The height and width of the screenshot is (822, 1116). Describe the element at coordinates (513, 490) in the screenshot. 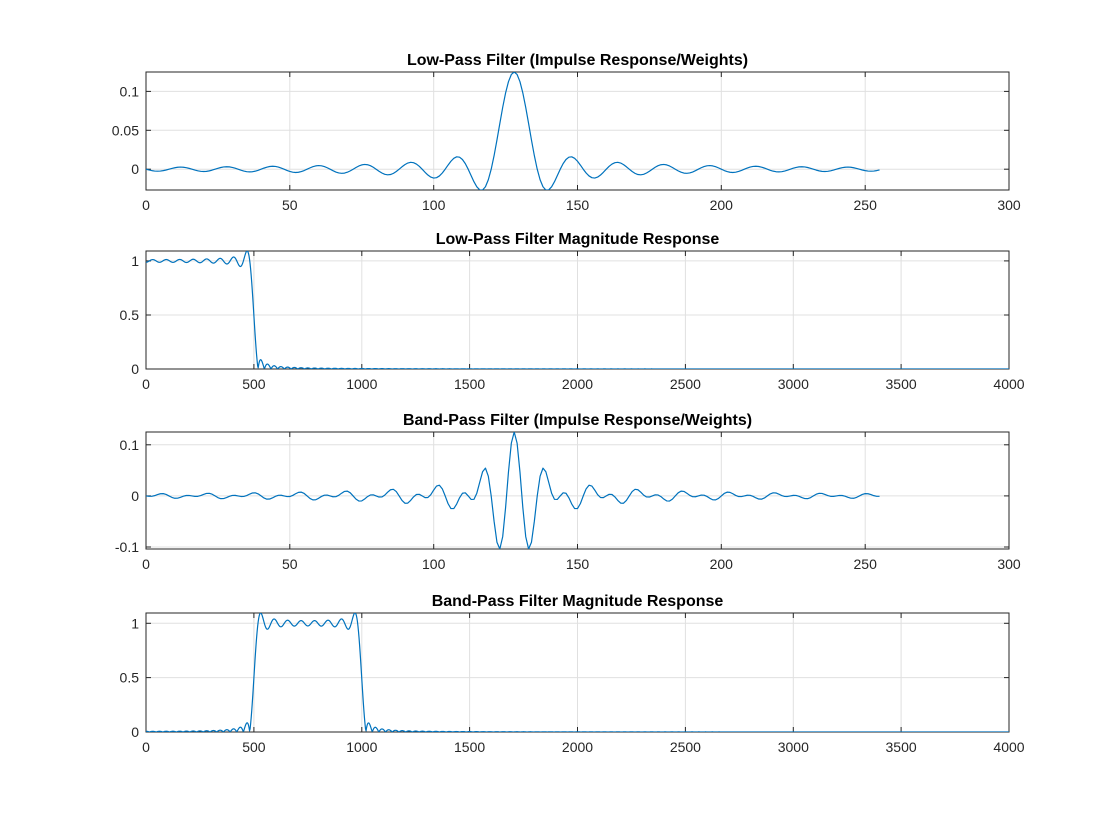

I see `bandpass_impulse_response-curve` at that location.